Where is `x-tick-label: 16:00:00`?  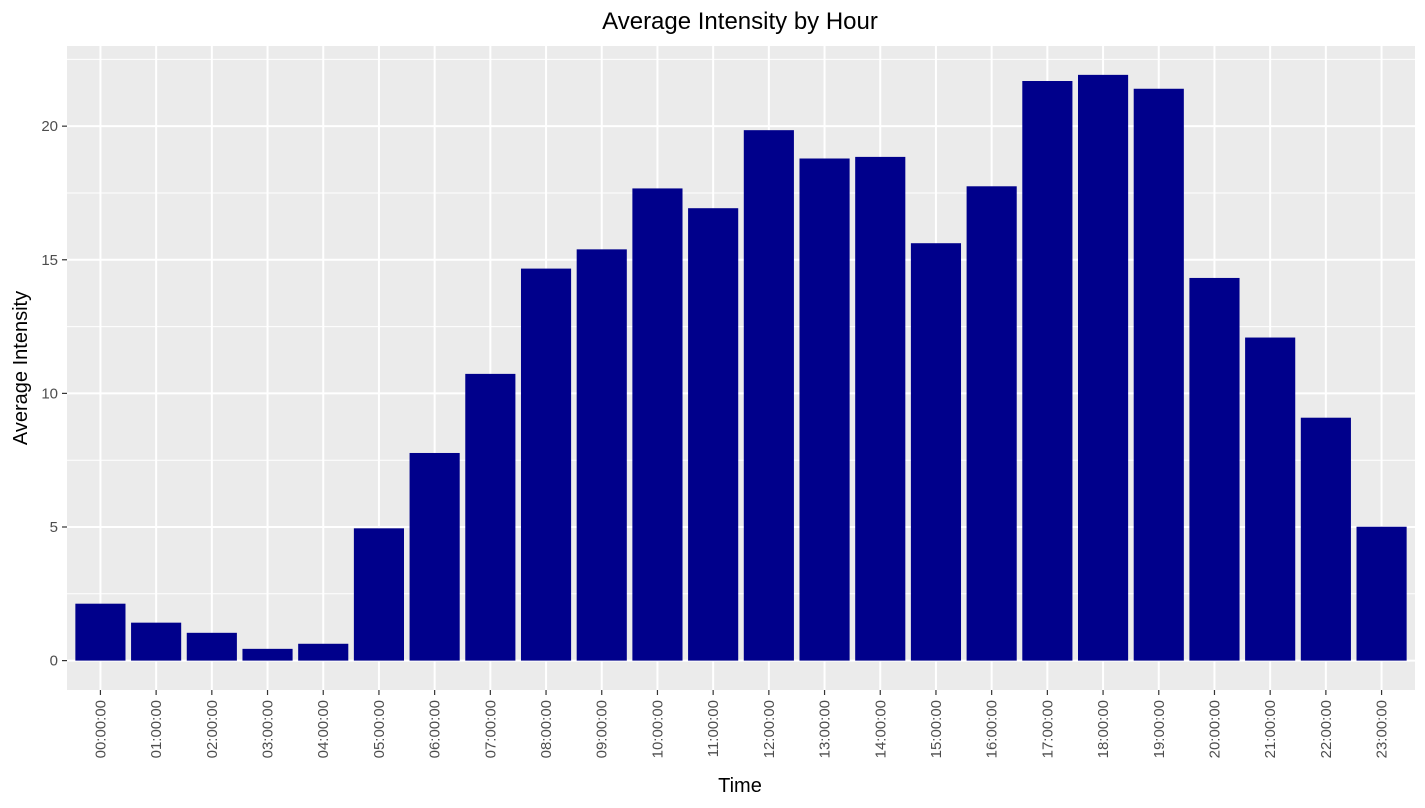
x-tick-label: 16:00:00 is located at coordinates (992, 729).